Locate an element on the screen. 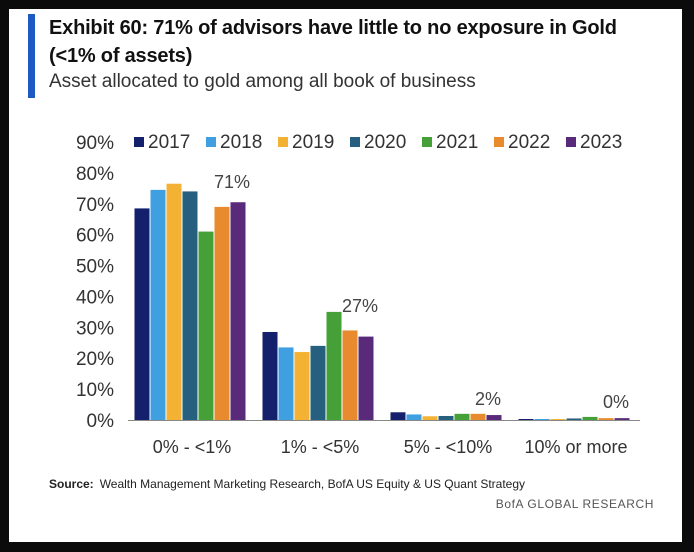 This screenshot has width=694, height=552. legend-label: 2021 is located at coordinates (457, 142).